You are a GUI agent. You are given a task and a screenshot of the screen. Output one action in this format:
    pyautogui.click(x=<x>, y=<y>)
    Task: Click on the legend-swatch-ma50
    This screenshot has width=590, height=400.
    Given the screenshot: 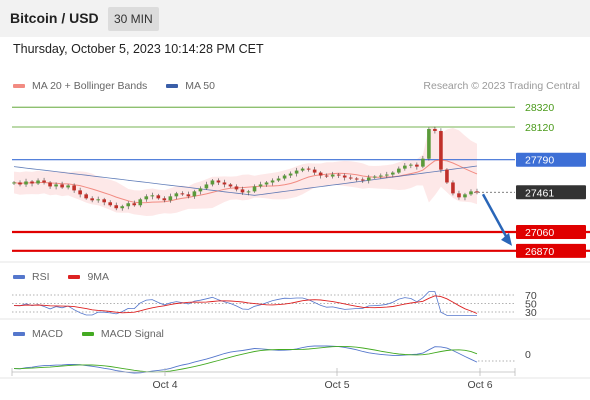 What is the action you would take?
    pyautogui.click(x=172, y=86)
    